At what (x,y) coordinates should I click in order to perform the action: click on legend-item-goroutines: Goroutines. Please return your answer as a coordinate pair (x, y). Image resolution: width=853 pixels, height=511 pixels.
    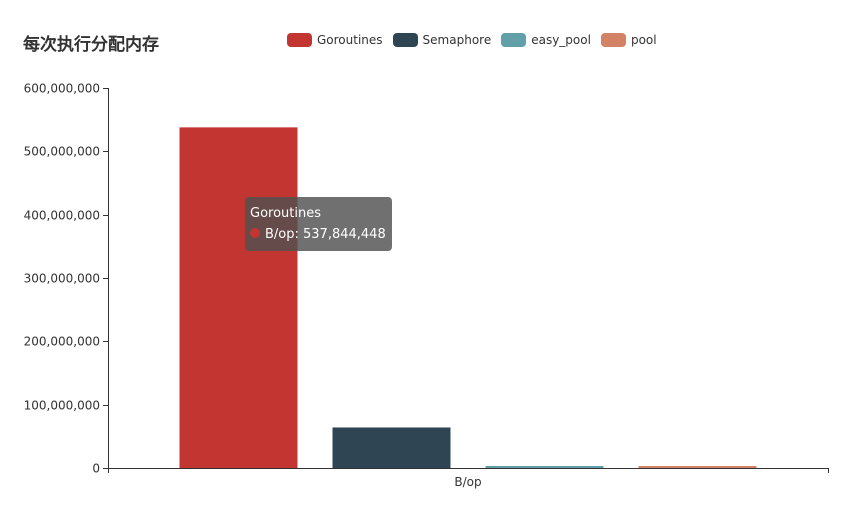
    Looking at the image, I should click on (335, 40).